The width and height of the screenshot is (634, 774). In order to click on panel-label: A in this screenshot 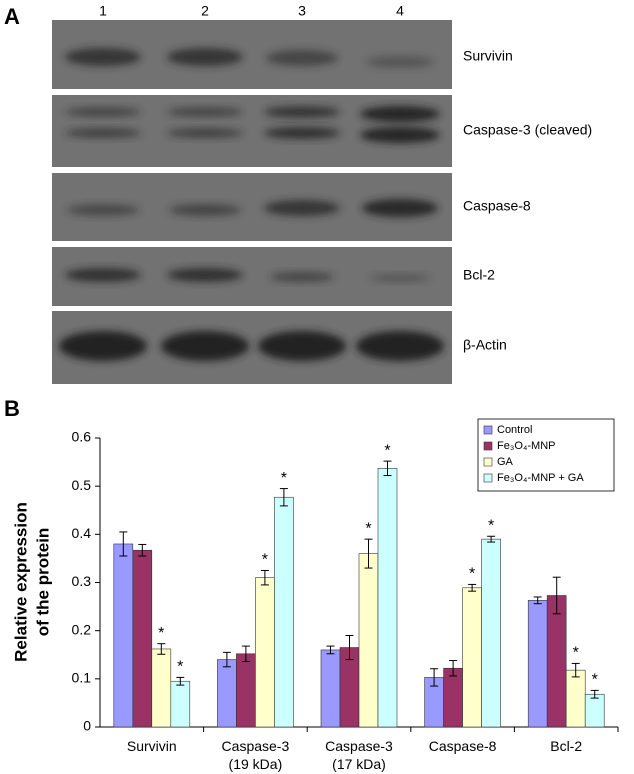, I will do `click(12, 16)`.